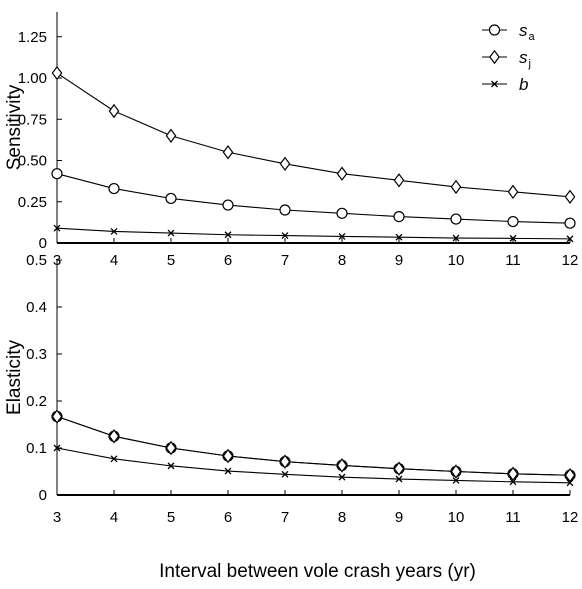 This screenshot has width=582, height=589. Describe the element at coordinates (36, 260) in the screenshot. I see `y-tick-label: 0.5` at that location.